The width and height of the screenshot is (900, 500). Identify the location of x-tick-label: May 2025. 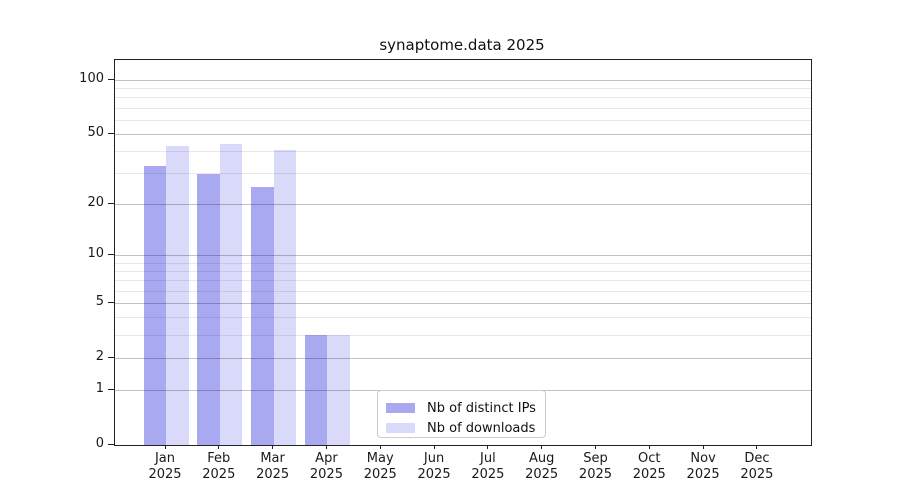
(380, 466).